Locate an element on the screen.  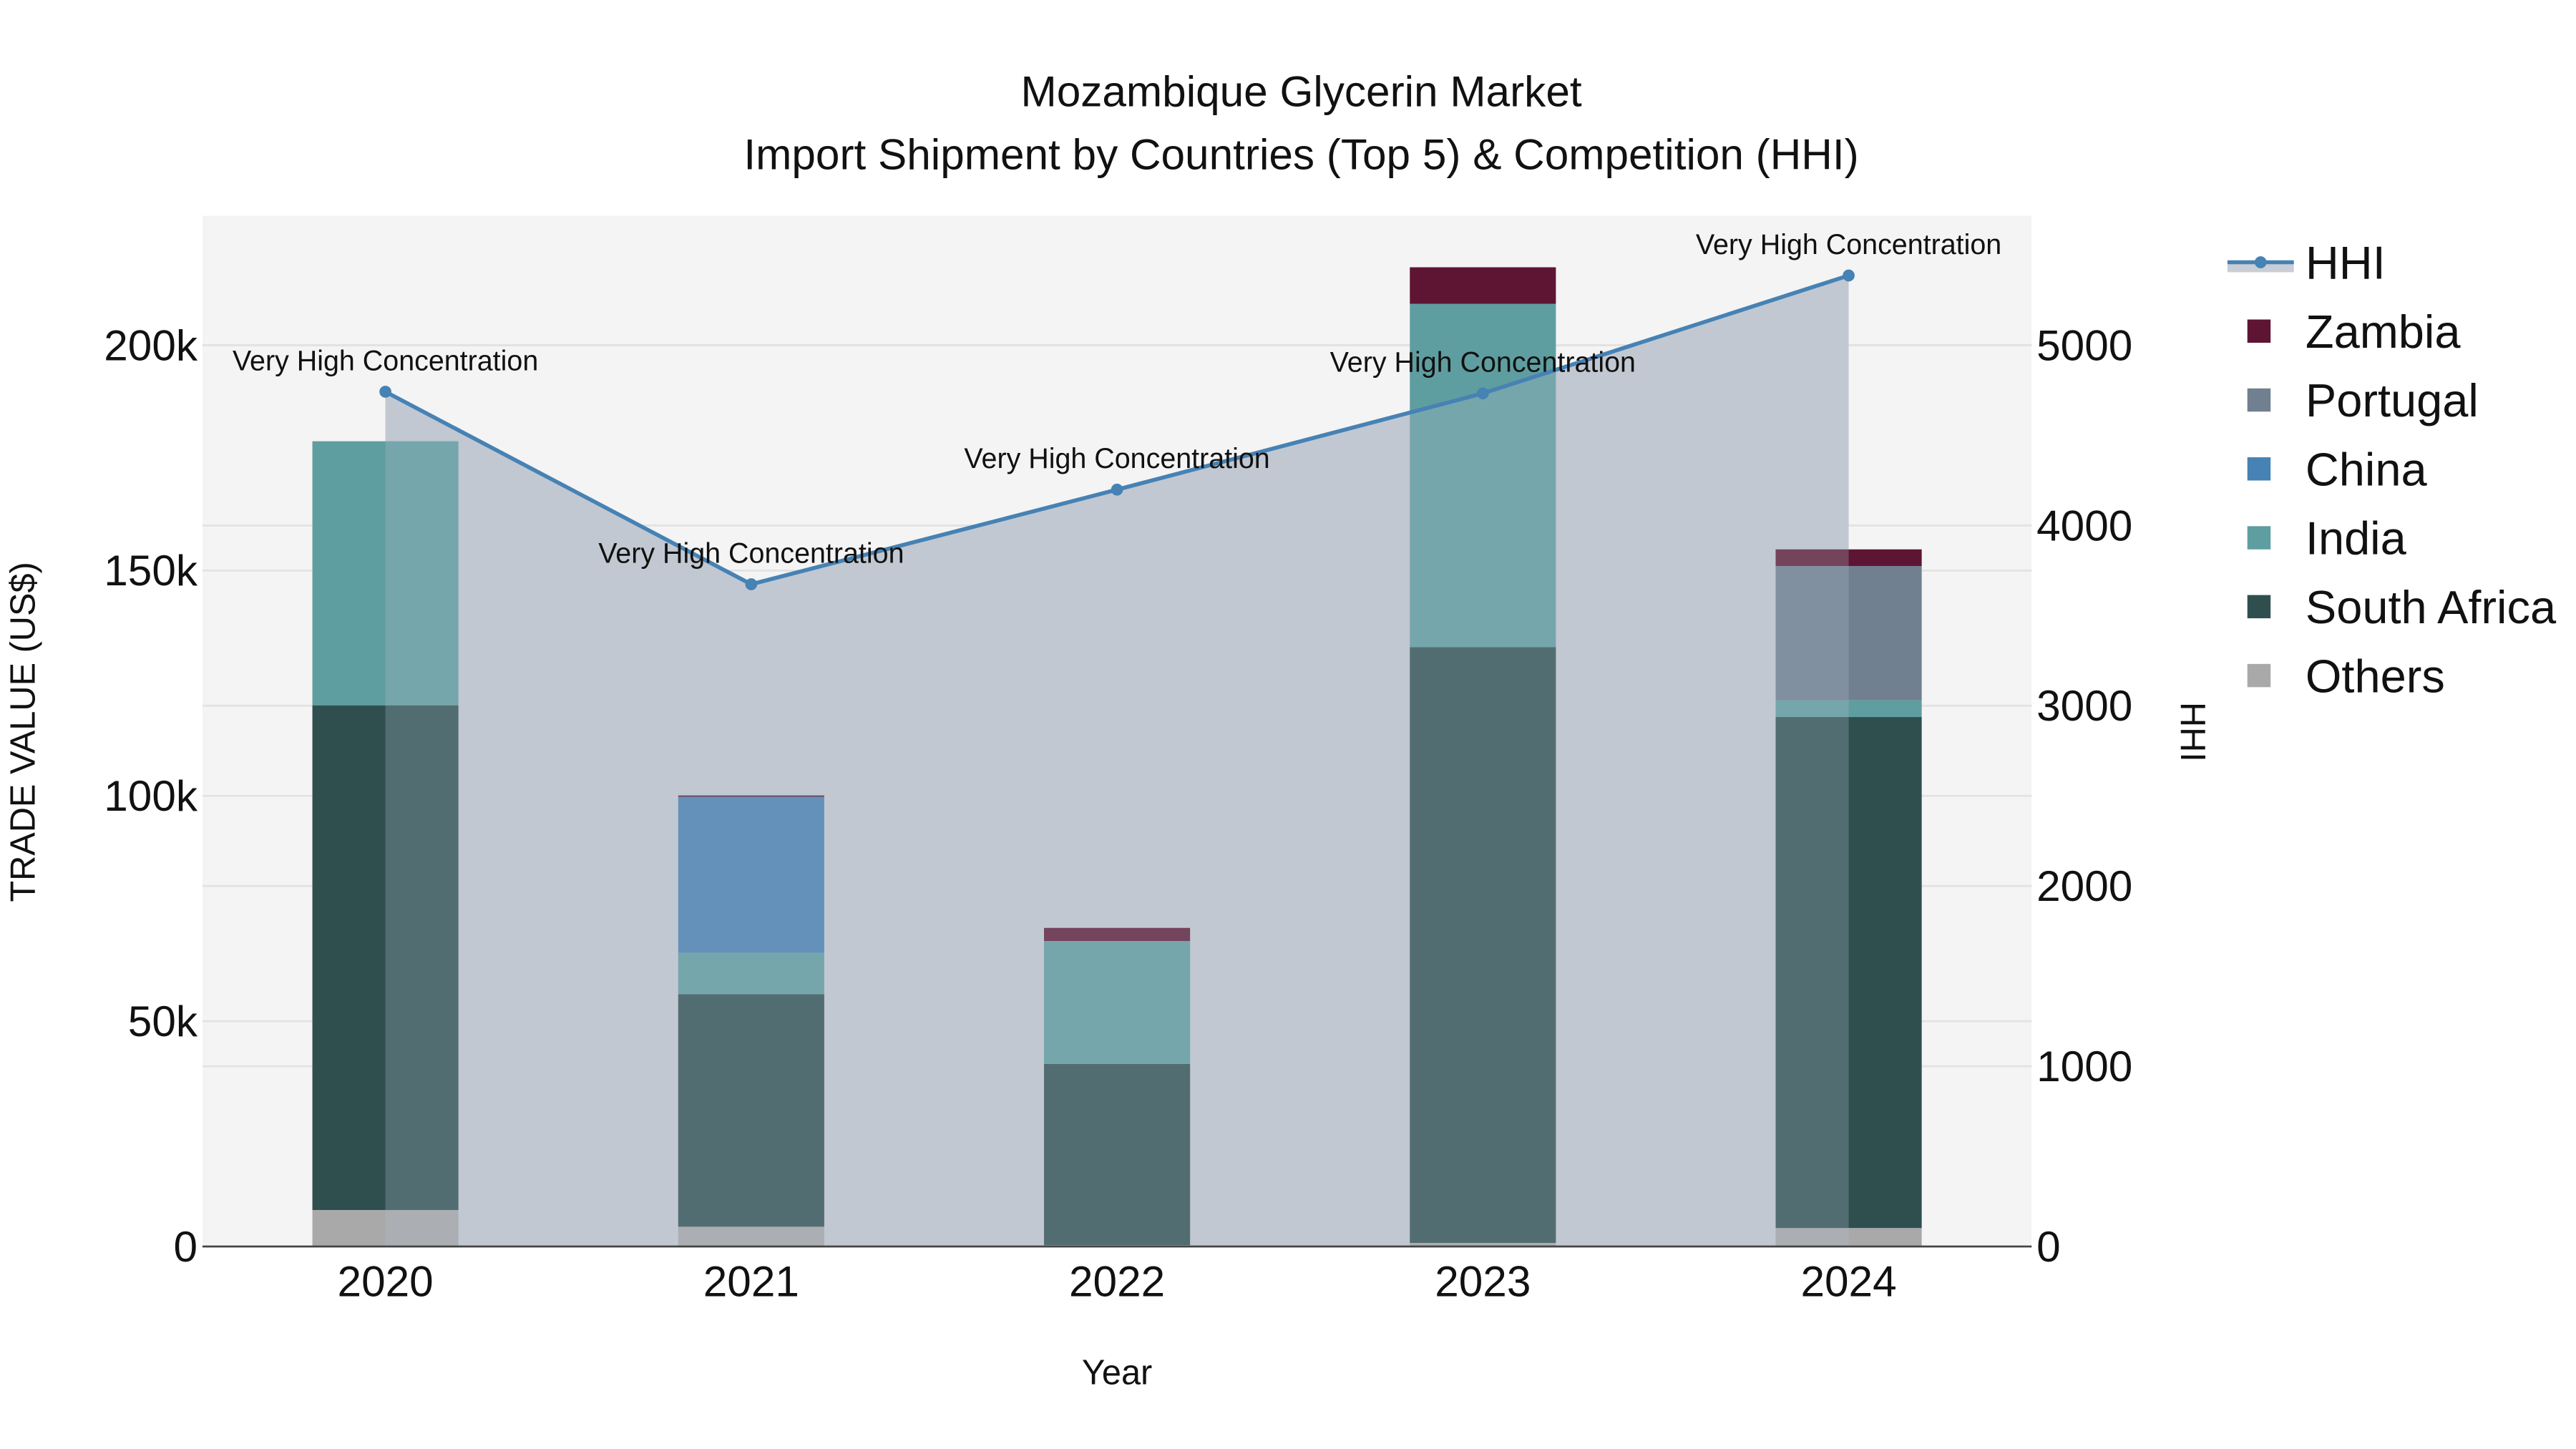
y-left-tick: 200k is located at coordinates (151, 345).